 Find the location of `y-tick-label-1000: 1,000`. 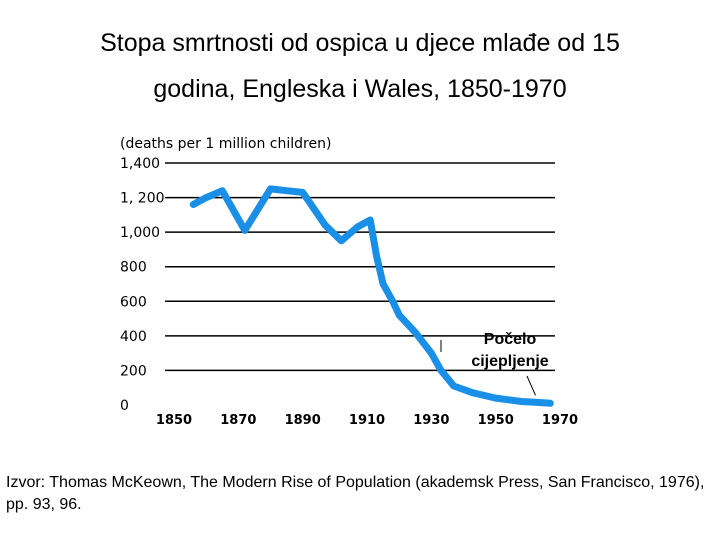

y-tick-label-1000: 1,000 is located at coordinates (140, 233).